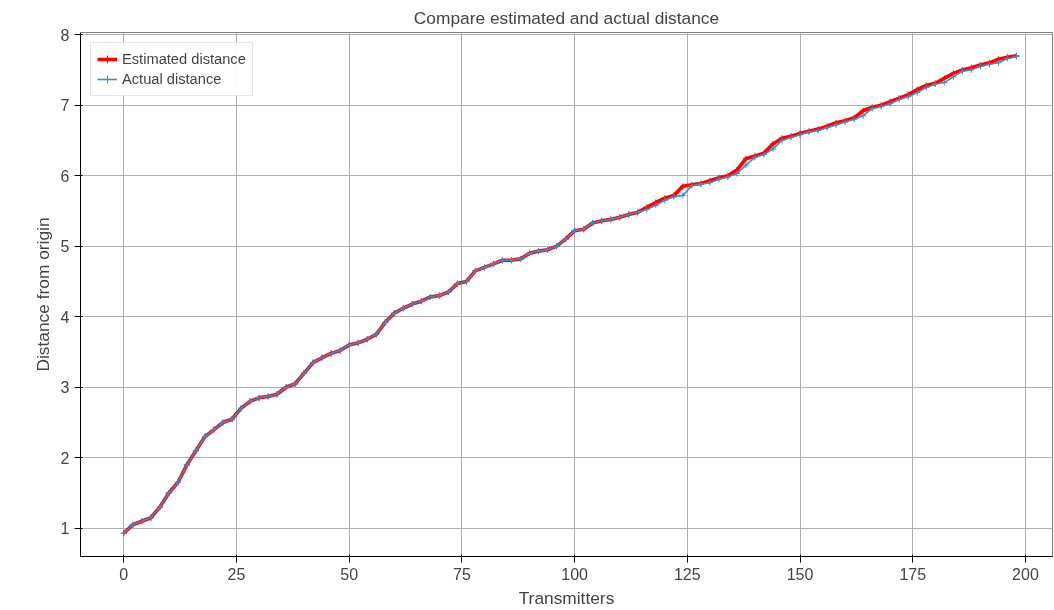 Image resolution: width=1054 pixels, height=610 pixels. Describe the element at coordinates (800, 574) in the screenshot. I see `x-tick-label: 150` at that location.